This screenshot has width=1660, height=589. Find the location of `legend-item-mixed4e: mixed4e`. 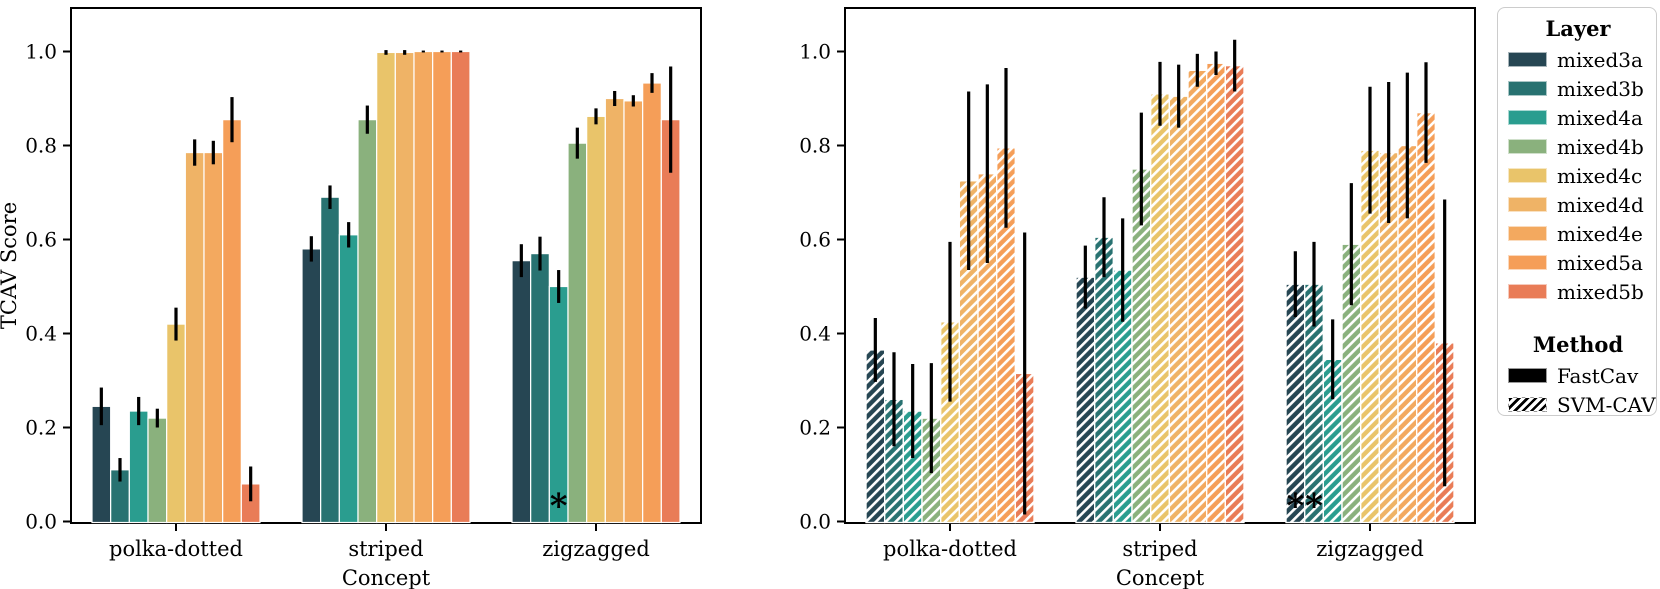

legend-item-mixed4e: mixed4e is located at coordinates (1582, 233).